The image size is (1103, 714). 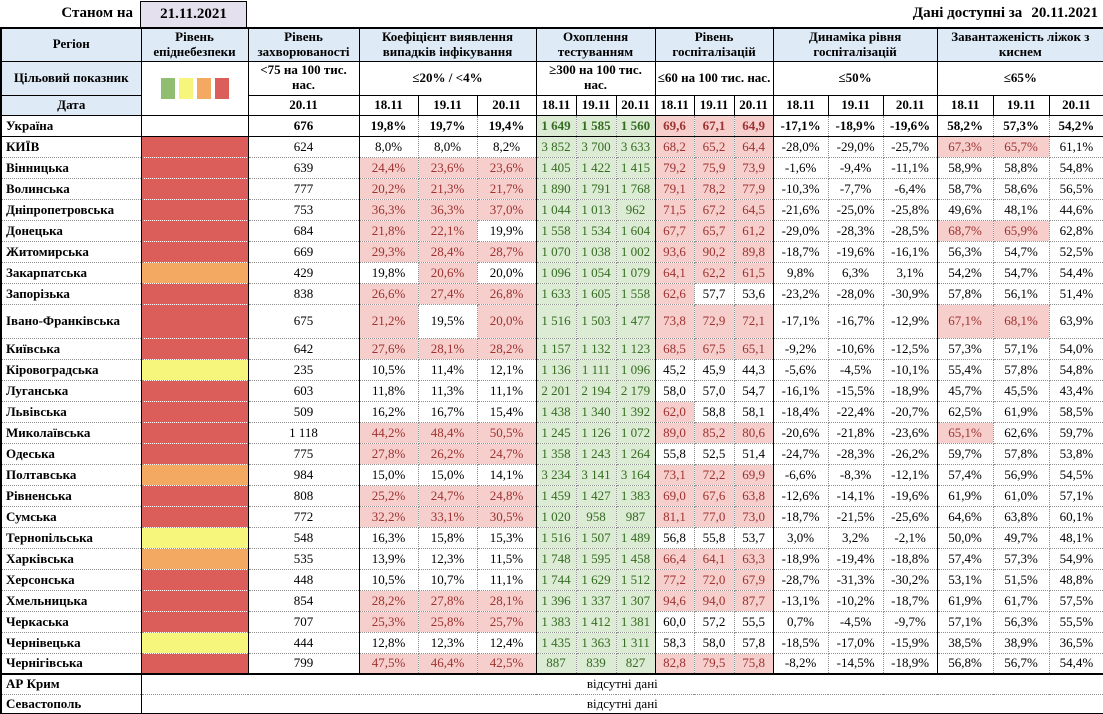 What do you see at coordinates (965, 516) in the screenshot?
I see `beds-value: 64,6%` at bounding box center [965, 516].